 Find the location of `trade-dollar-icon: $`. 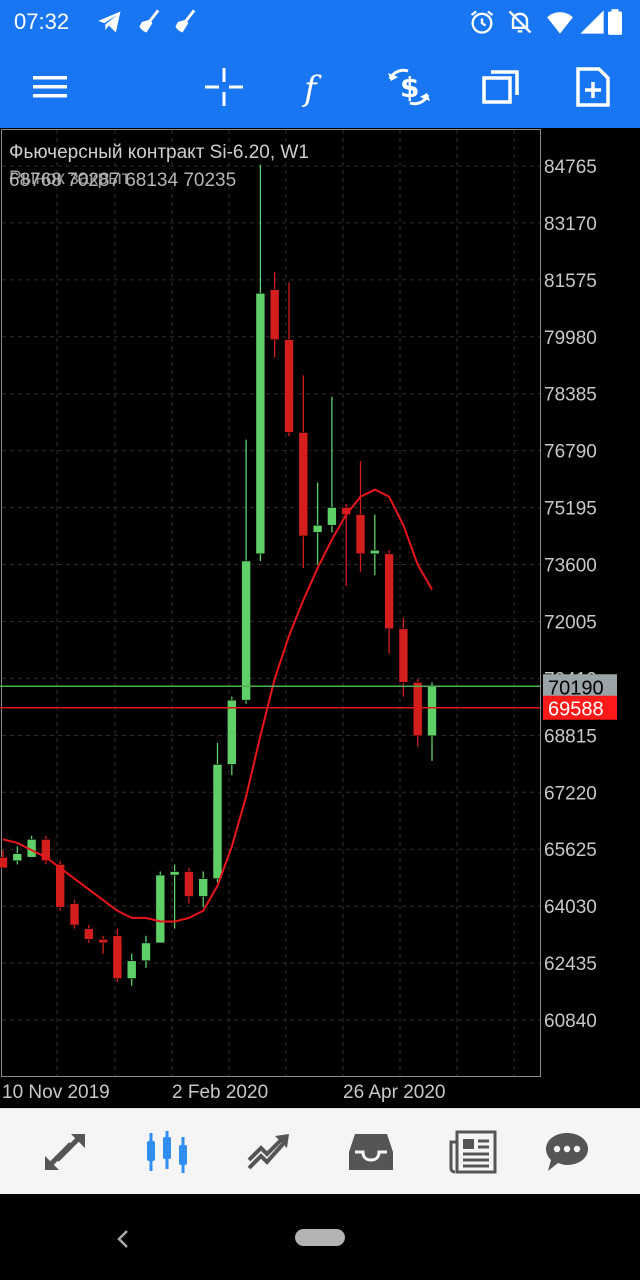

trade-dollar-icon: $ is located at coordinates (409, 87).